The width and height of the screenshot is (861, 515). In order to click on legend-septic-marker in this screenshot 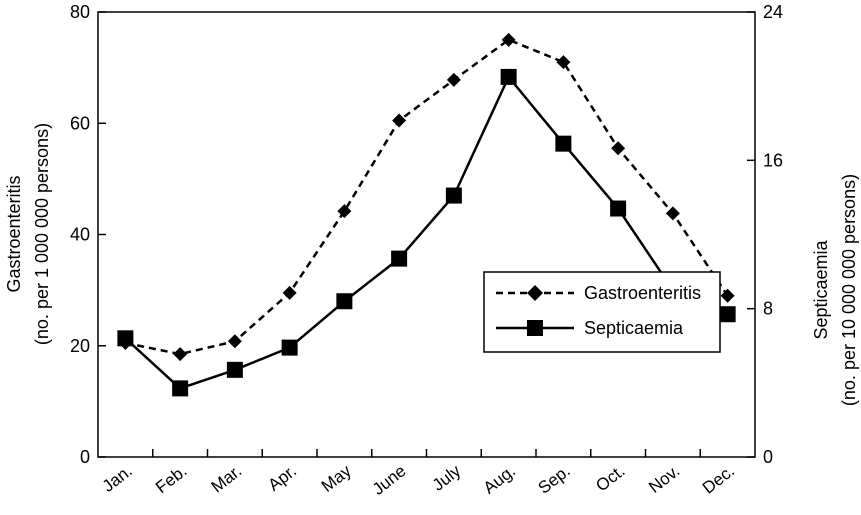, I will do `click(535, 328)`.